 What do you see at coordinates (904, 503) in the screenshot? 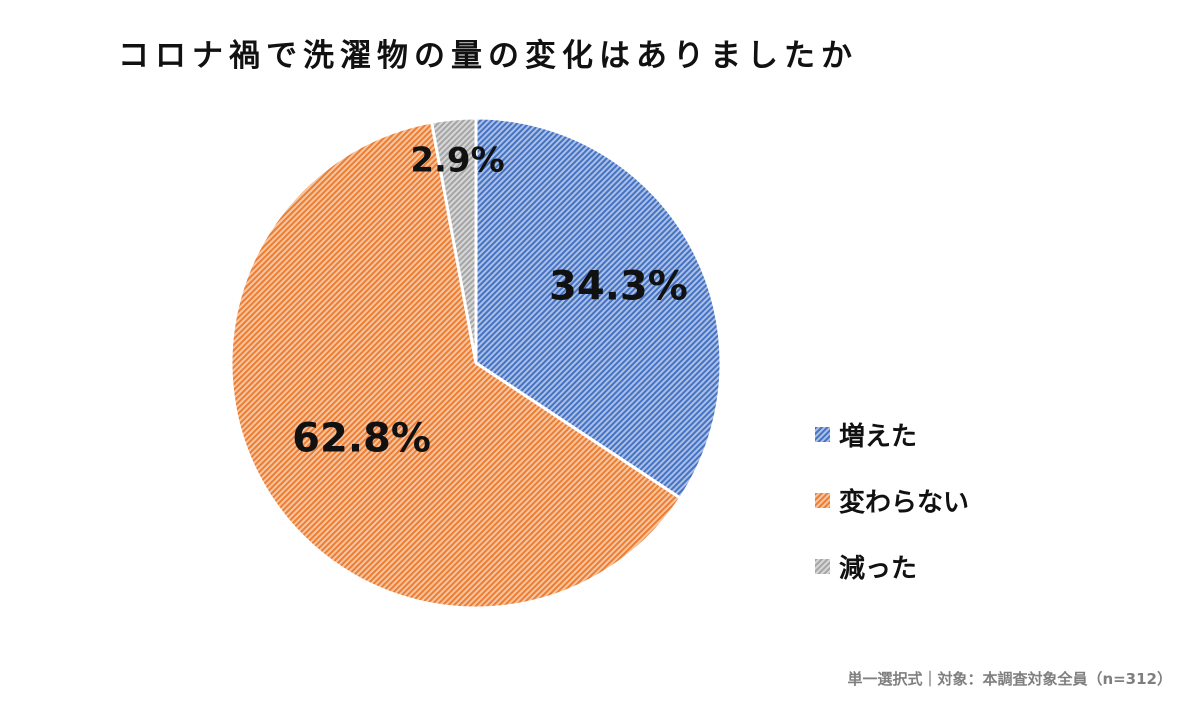
I see `legend-label-unchanged: 変わらない` at bounding box center [904, 503].